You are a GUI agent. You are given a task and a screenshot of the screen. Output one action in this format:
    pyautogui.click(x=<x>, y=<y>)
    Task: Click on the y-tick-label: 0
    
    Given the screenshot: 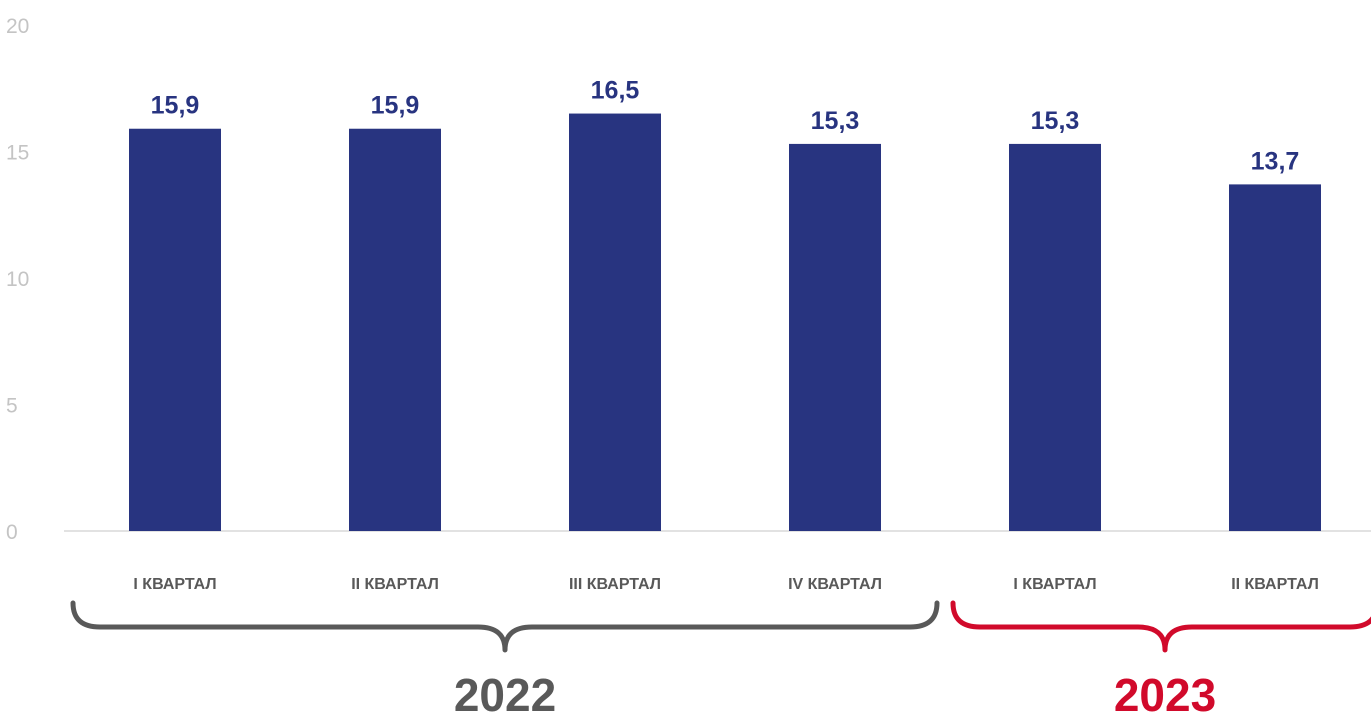 What is the action you would take?
    pyautogui.click(x=12, y=532)
    